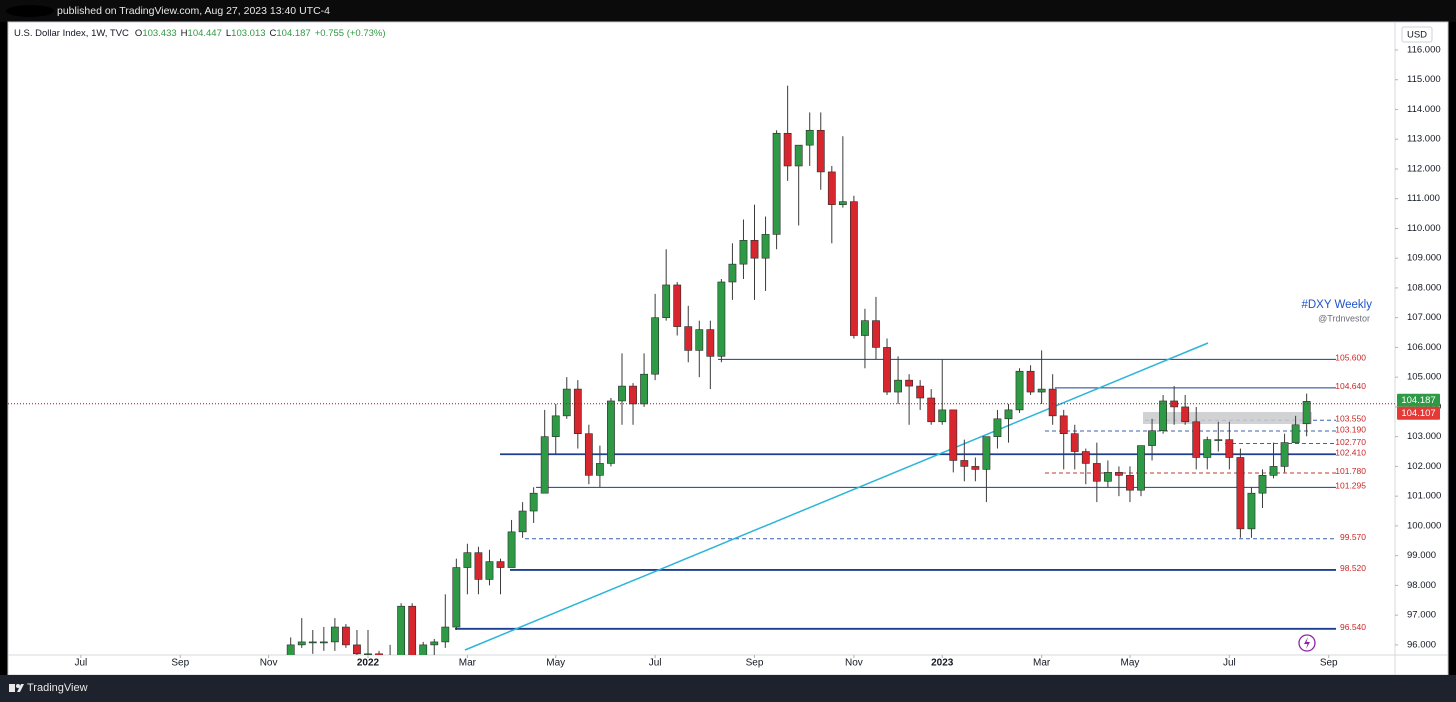 This screenshot has height=702, width=1456. What do you see at coordinates (1424, 258) in the screenshot?
I see `y-tick-label: 109.000` at bounding box center [1424, 258].